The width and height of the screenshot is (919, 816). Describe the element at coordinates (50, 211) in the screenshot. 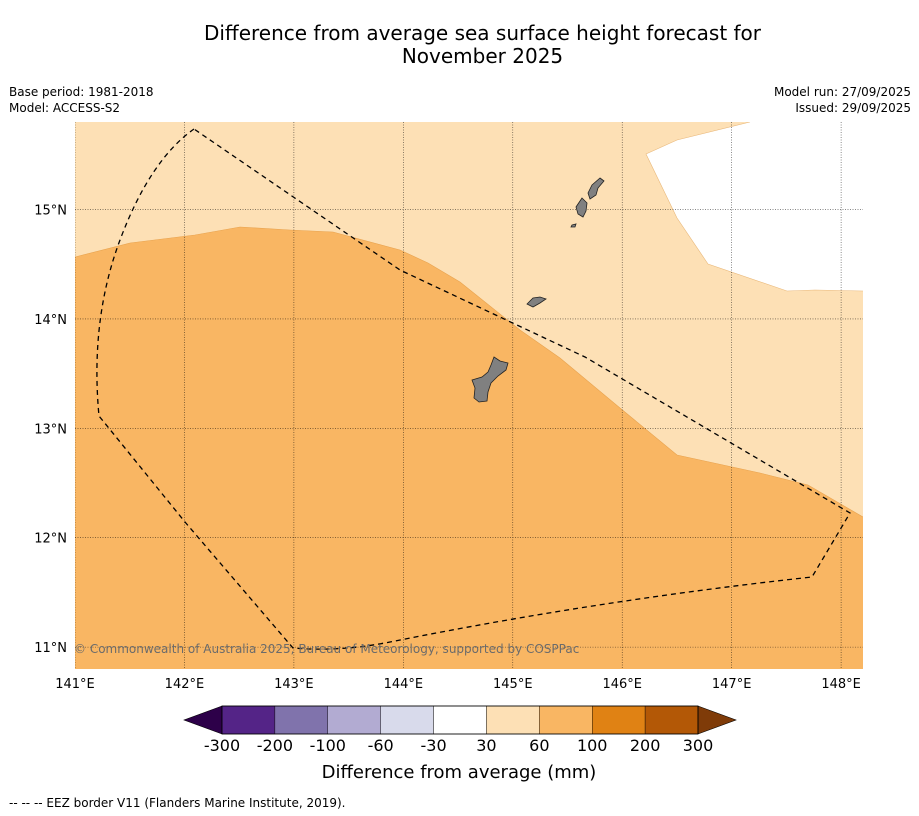

I see `latitude-tick-label: 15°N` at that location.